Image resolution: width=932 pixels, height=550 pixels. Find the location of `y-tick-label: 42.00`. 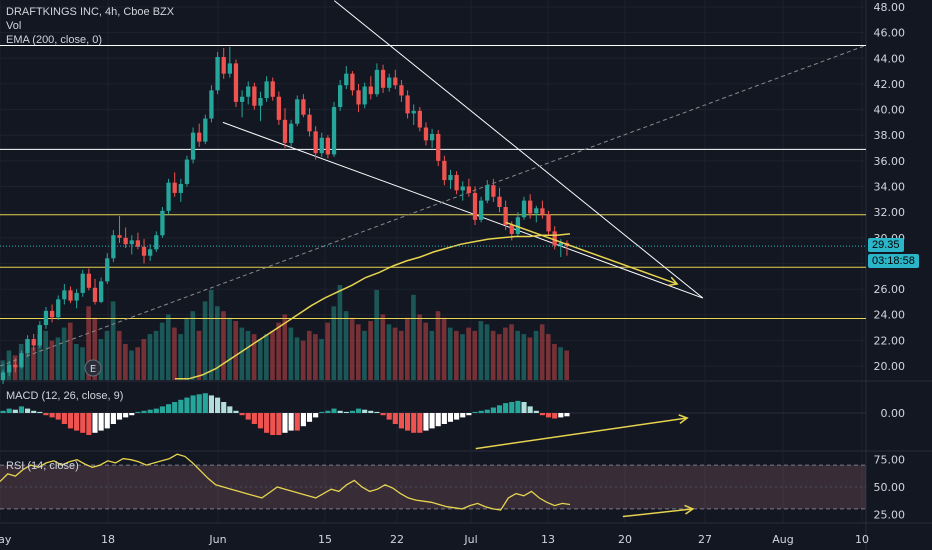

y-tick-label: 42.00 is located at coordinates (890, 84).